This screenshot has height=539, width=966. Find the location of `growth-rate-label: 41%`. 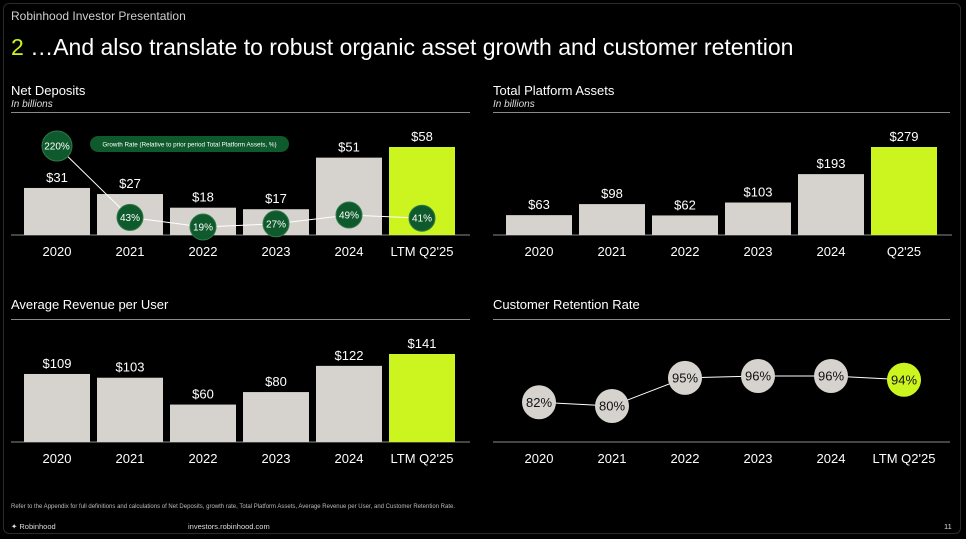

growth-rate-label: 41% is located at coordinates (422, 219).